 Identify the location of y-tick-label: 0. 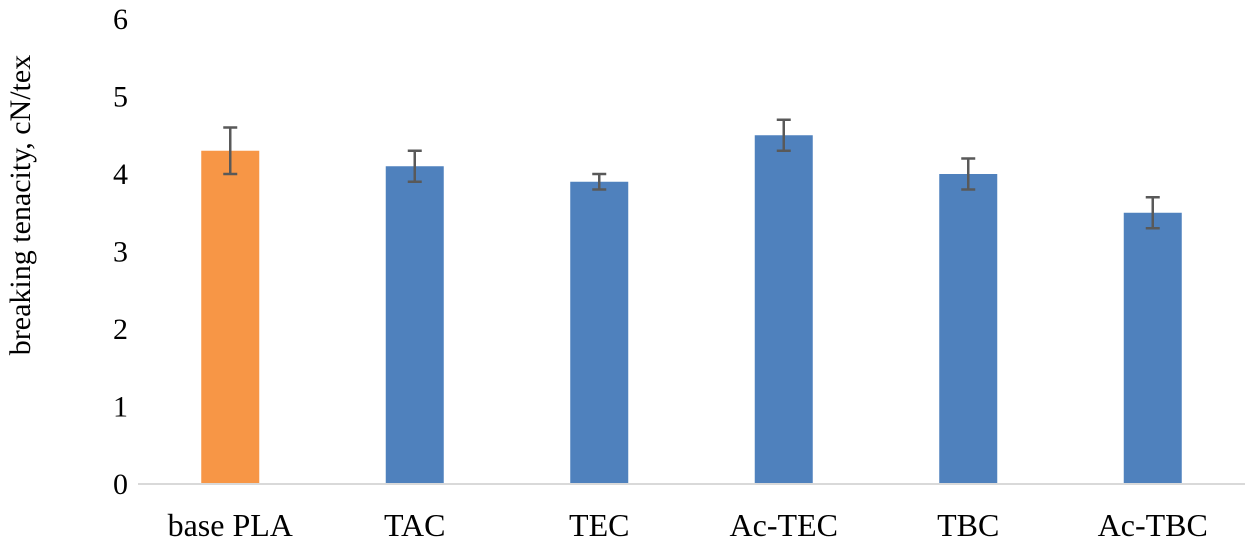
(120, 484).